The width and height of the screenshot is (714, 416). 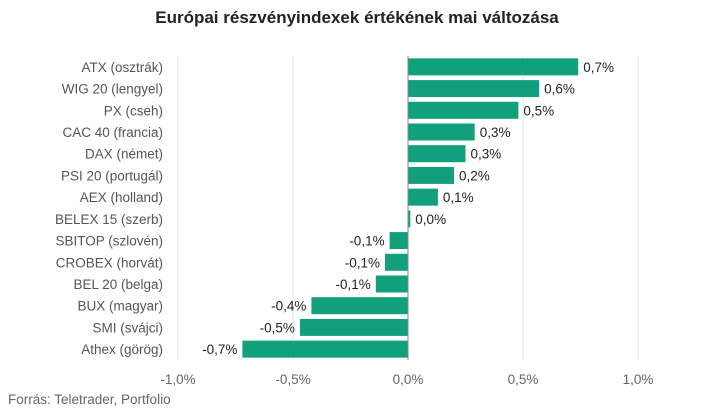 I want to click on x-tick-label: 1,0%, so click(x=638, y=379).